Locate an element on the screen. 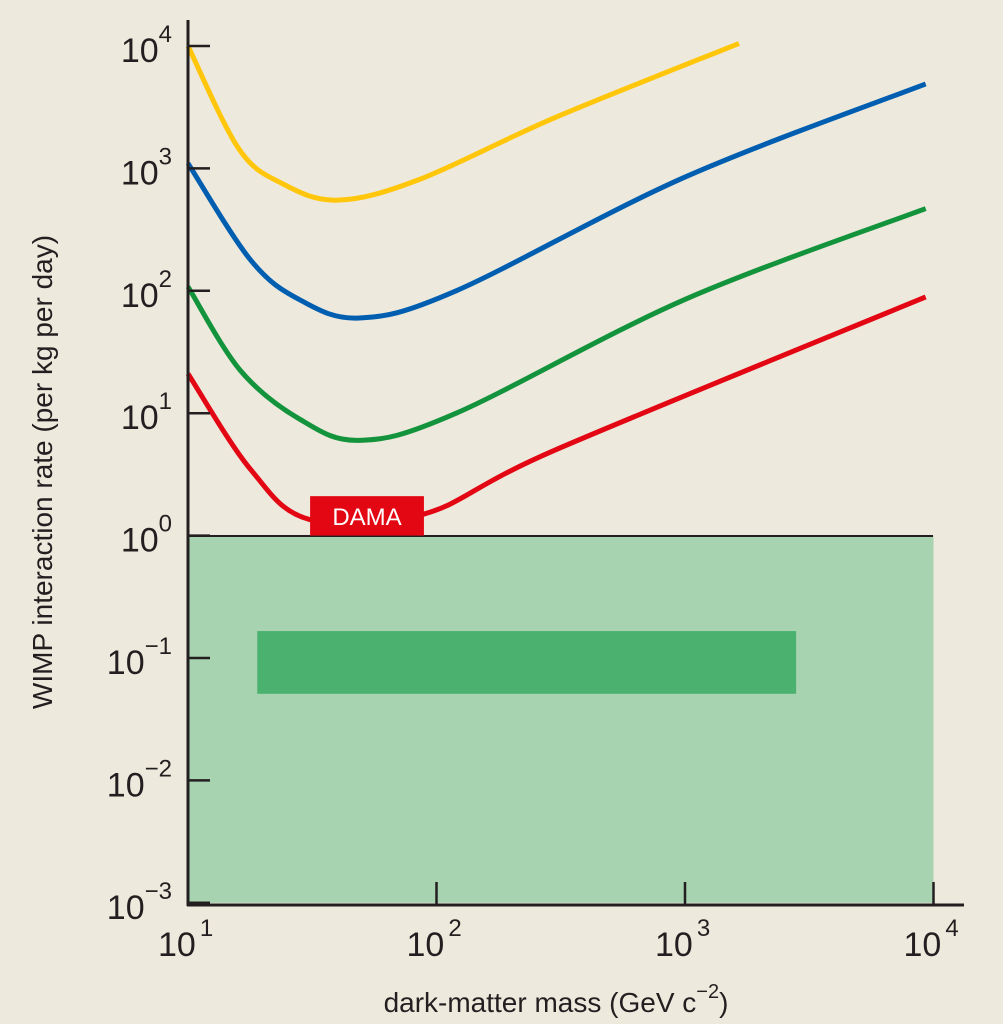 The image size is (1003, 1024). x-tick-label: 10 4 is located at coordinates (931, 939).